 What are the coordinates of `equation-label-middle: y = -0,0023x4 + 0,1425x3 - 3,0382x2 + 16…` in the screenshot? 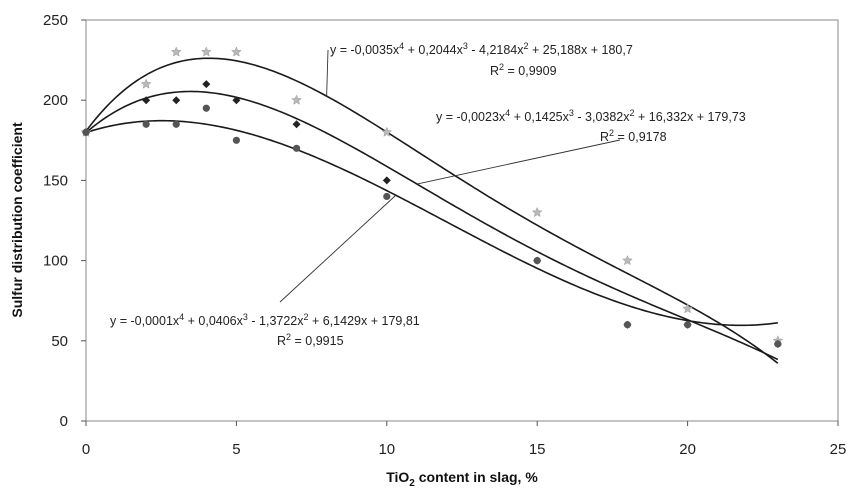 It's located at (591, 116).